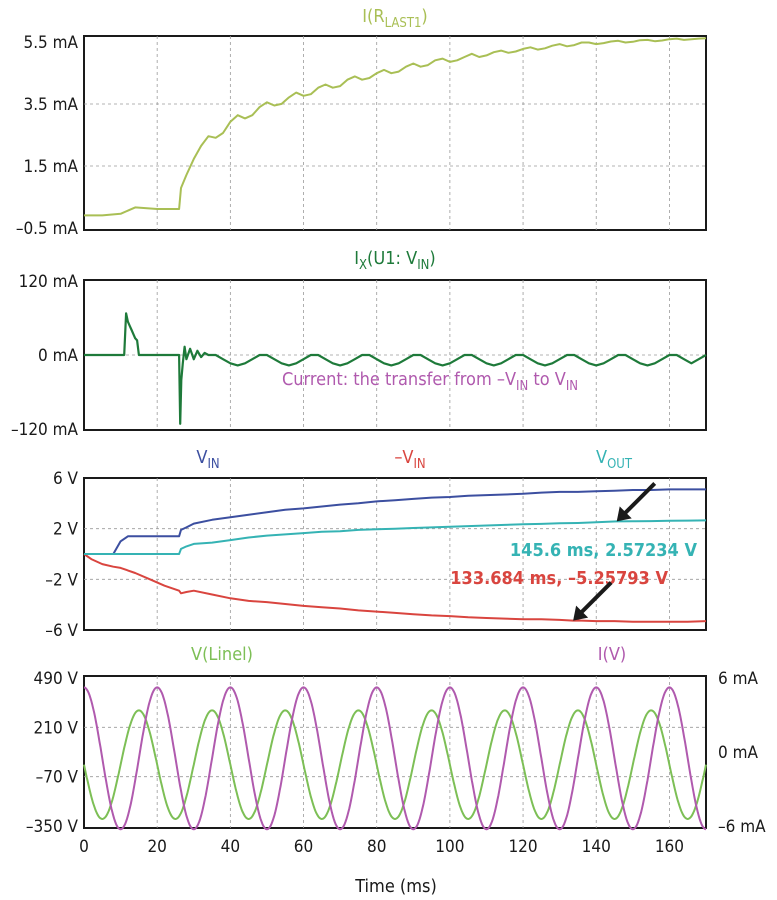 This screenshot has height=900, width=777. I want to click on x-tick-label: 80, so click(376, 847).